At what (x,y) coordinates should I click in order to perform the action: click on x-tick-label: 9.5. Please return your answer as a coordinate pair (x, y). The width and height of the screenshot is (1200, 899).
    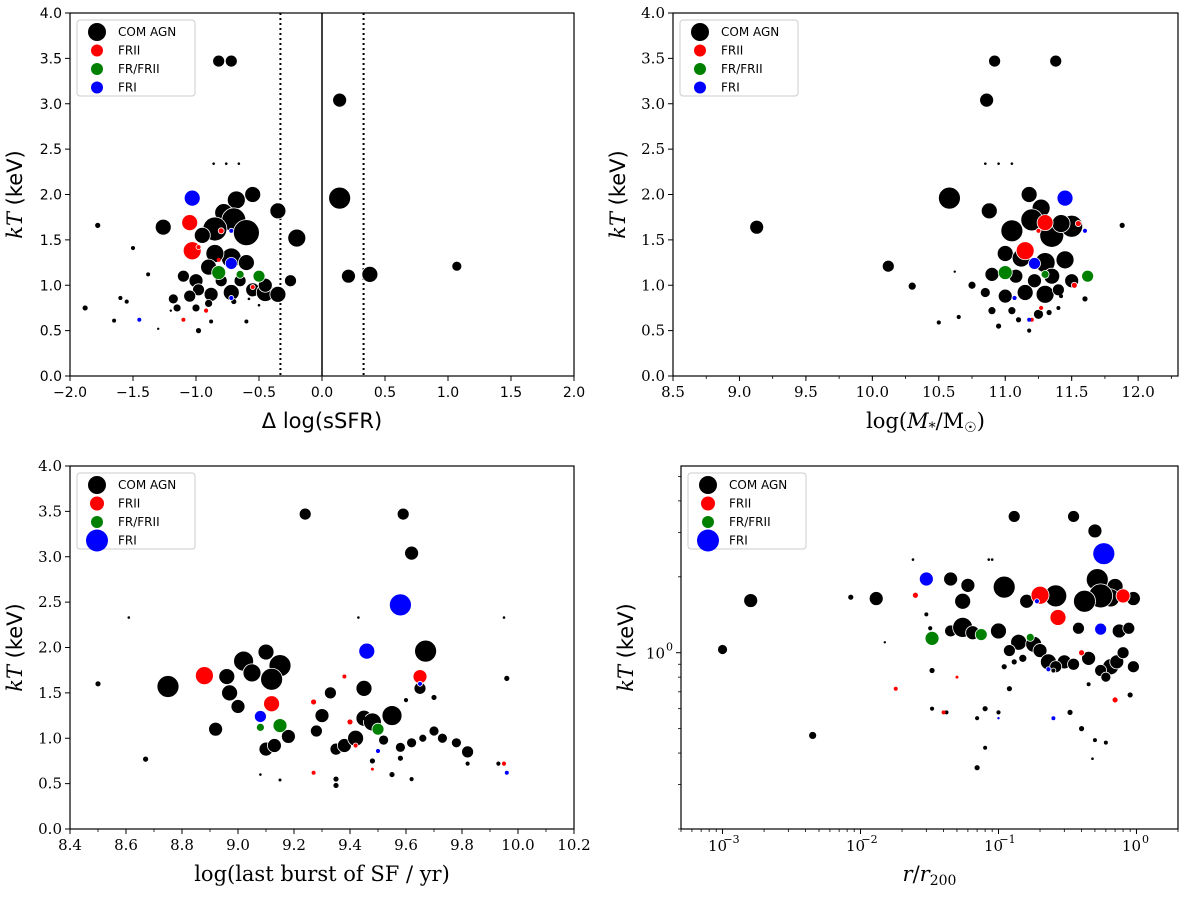
    Looking at the image, I should click on (806, 392).